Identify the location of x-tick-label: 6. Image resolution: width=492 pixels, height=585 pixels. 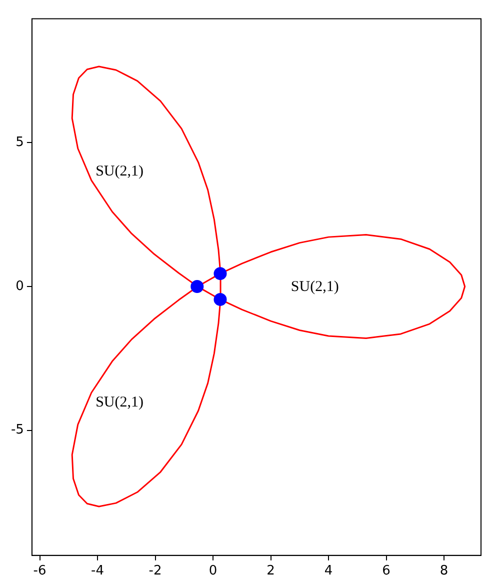
(386, 571).